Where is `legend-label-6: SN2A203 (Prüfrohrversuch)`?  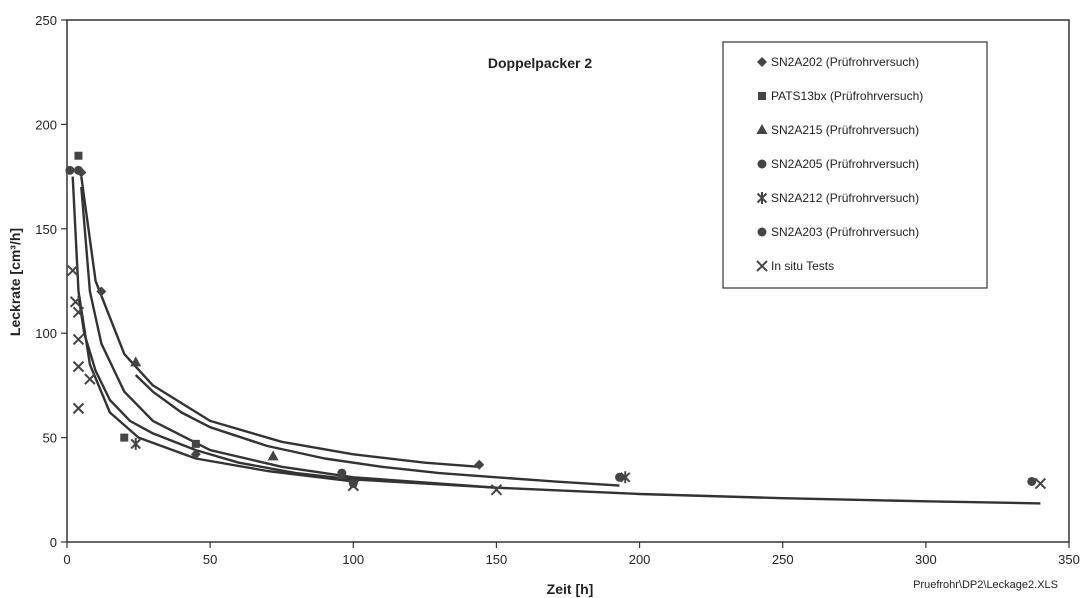 legend-label-6: SN2A203 (Prüfrohrversuch) is located at coordinates (845, 232).